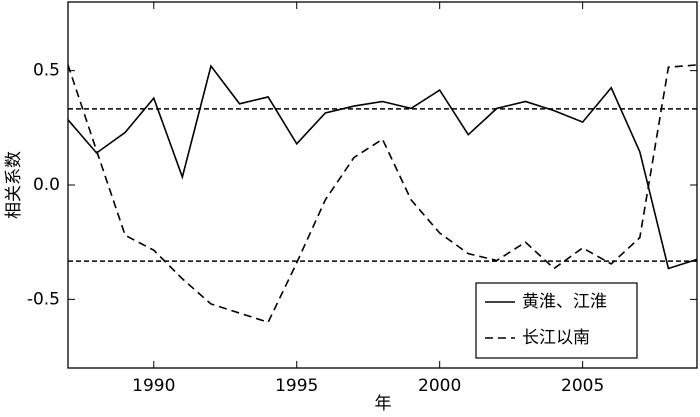 This screenshot has width=700, height=417. What do you see at coordinates (556, 320) in the screenshot?
I see `legend-box` at bounding box center [556, 320].